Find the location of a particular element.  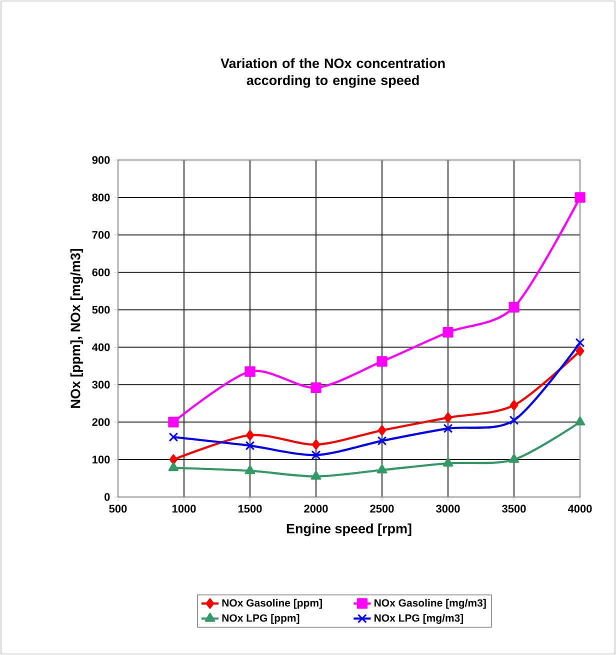

x-tick-label: 4000 is located at coordinates (580, 508).